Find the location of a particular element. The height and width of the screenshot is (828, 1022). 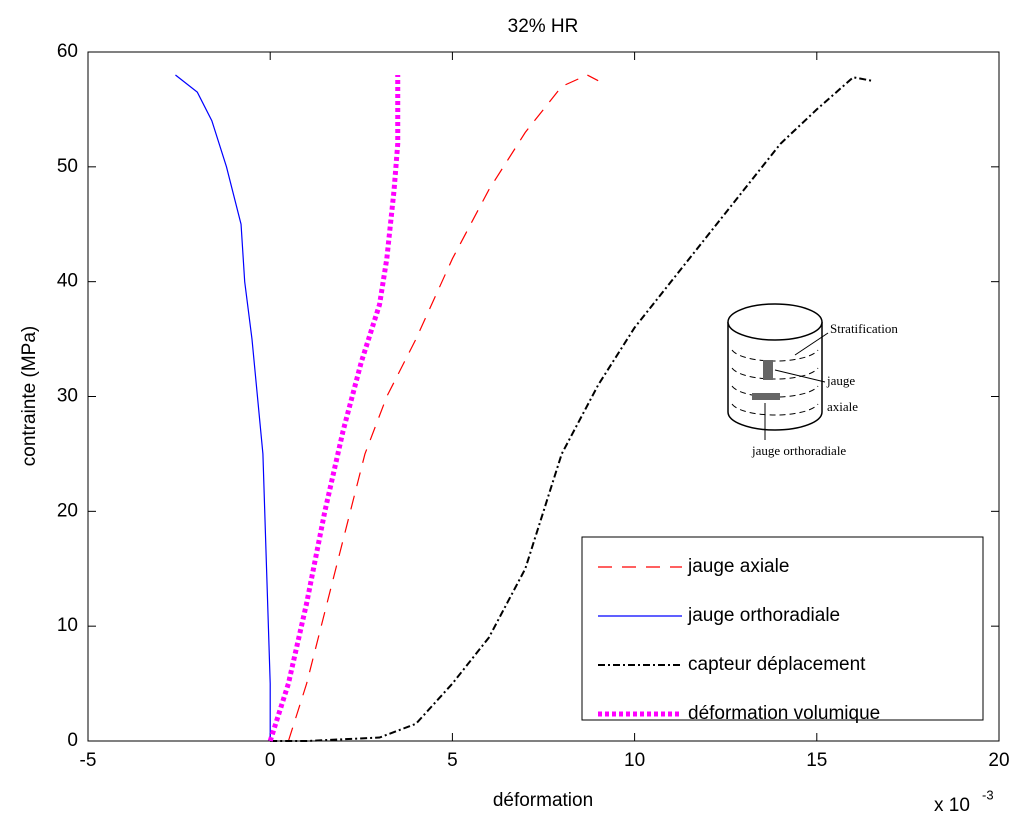

y-tick-label: 50 is located at coordinates (67, 166).